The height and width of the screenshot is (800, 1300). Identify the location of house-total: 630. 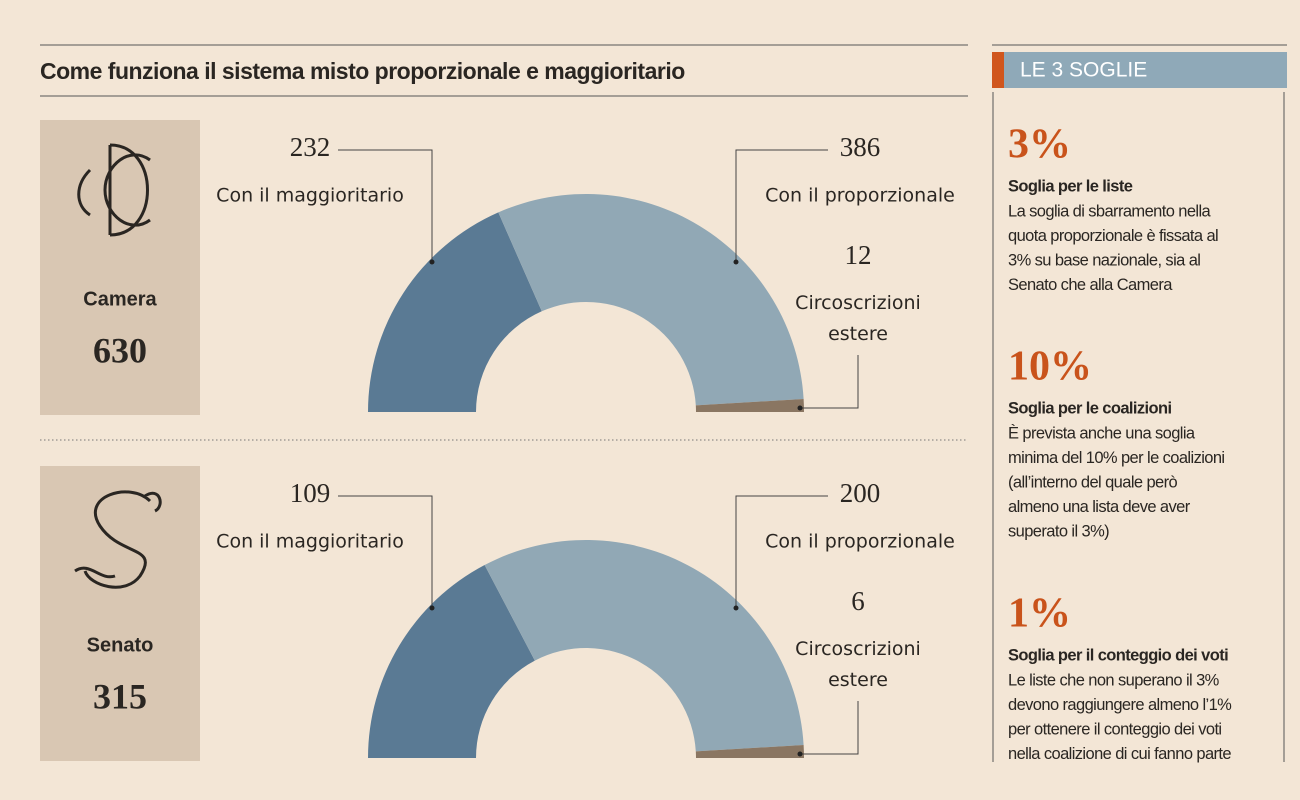
(120, 350).